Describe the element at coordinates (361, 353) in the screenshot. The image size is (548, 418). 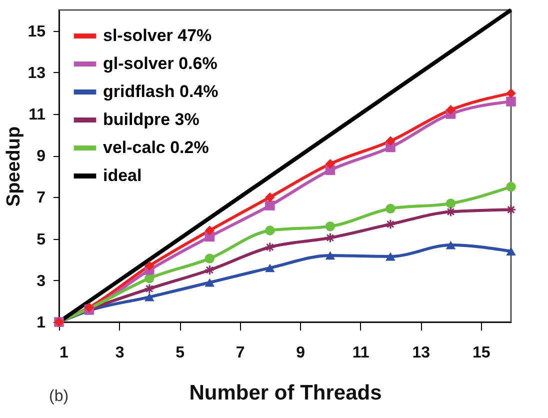
I see `x-tick-label: 11` at that location.